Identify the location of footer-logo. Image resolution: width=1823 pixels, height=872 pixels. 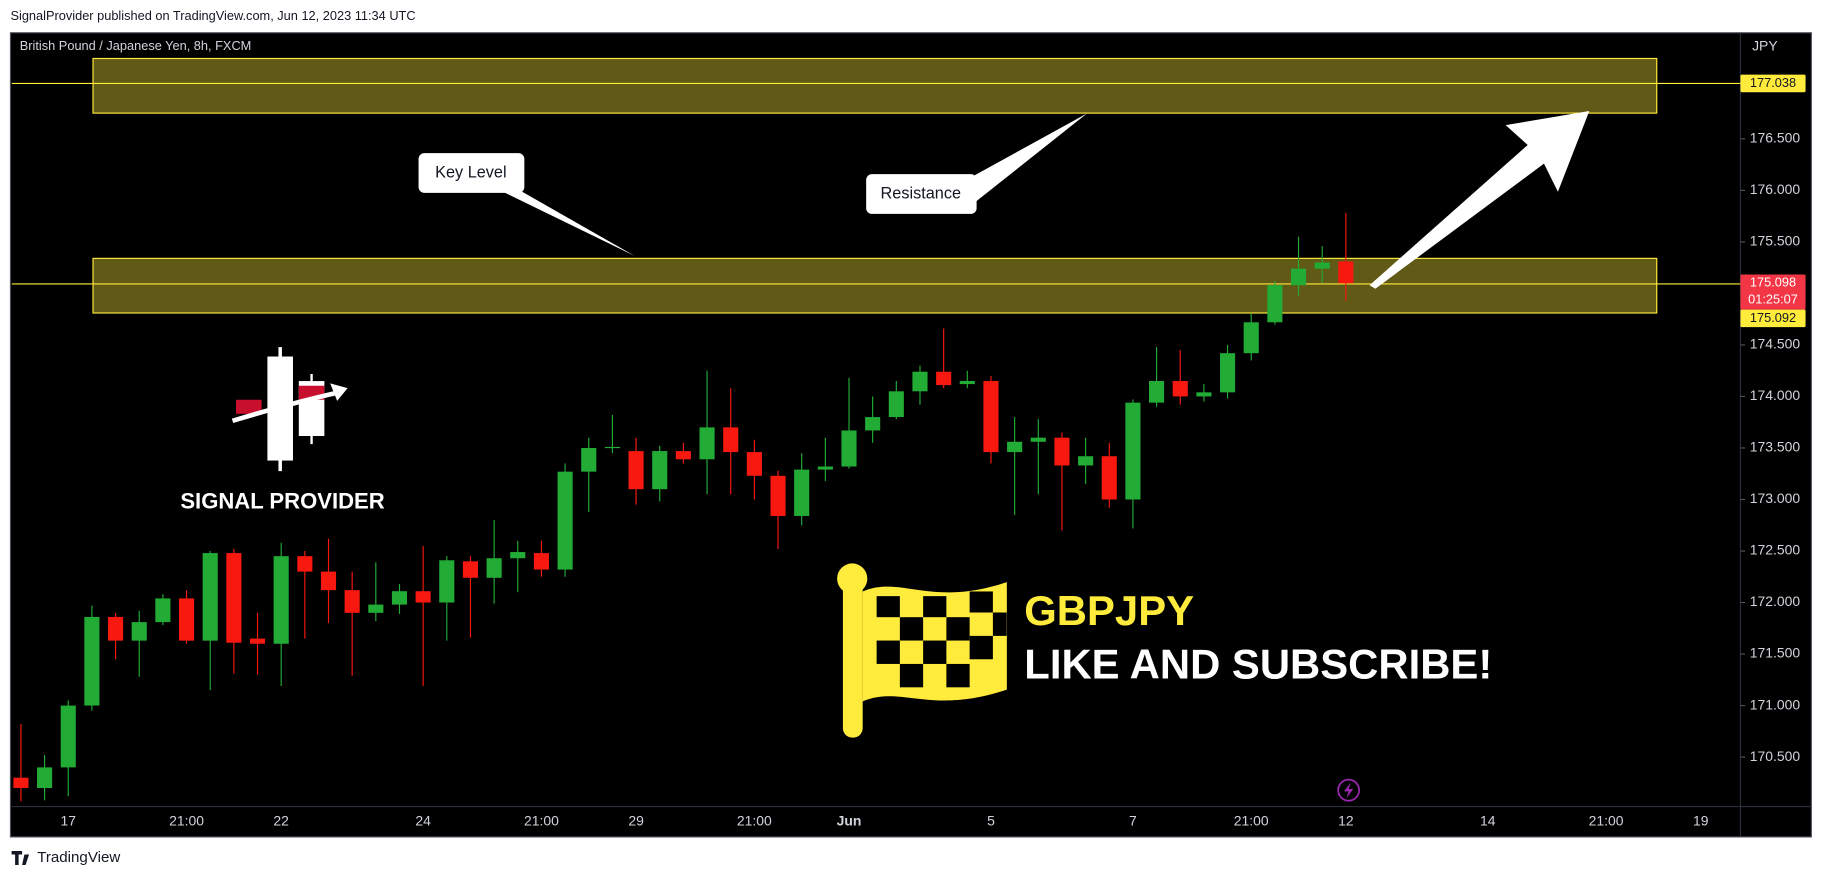
(20, 857).